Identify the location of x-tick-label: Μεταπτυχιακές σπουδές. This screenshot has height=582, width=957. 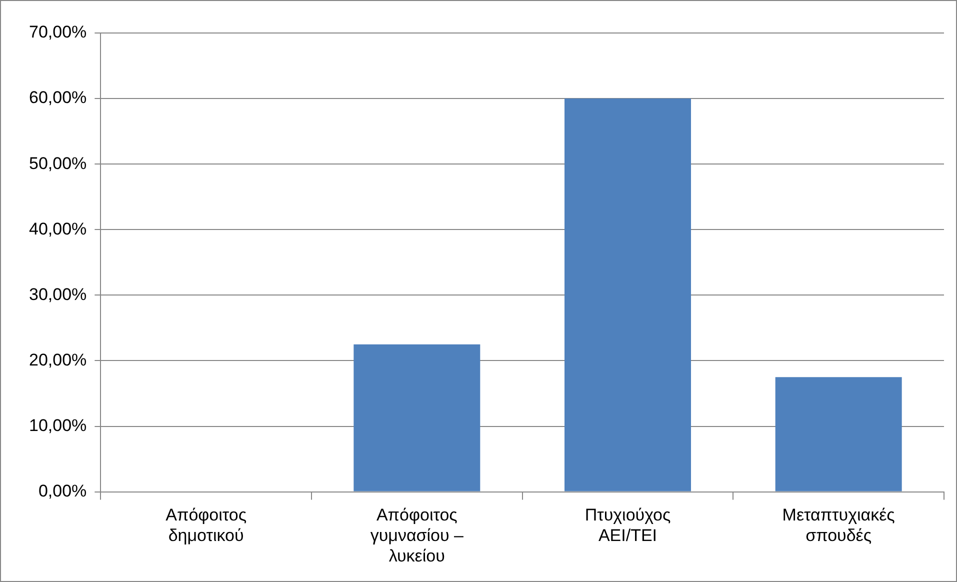
(838, 526).